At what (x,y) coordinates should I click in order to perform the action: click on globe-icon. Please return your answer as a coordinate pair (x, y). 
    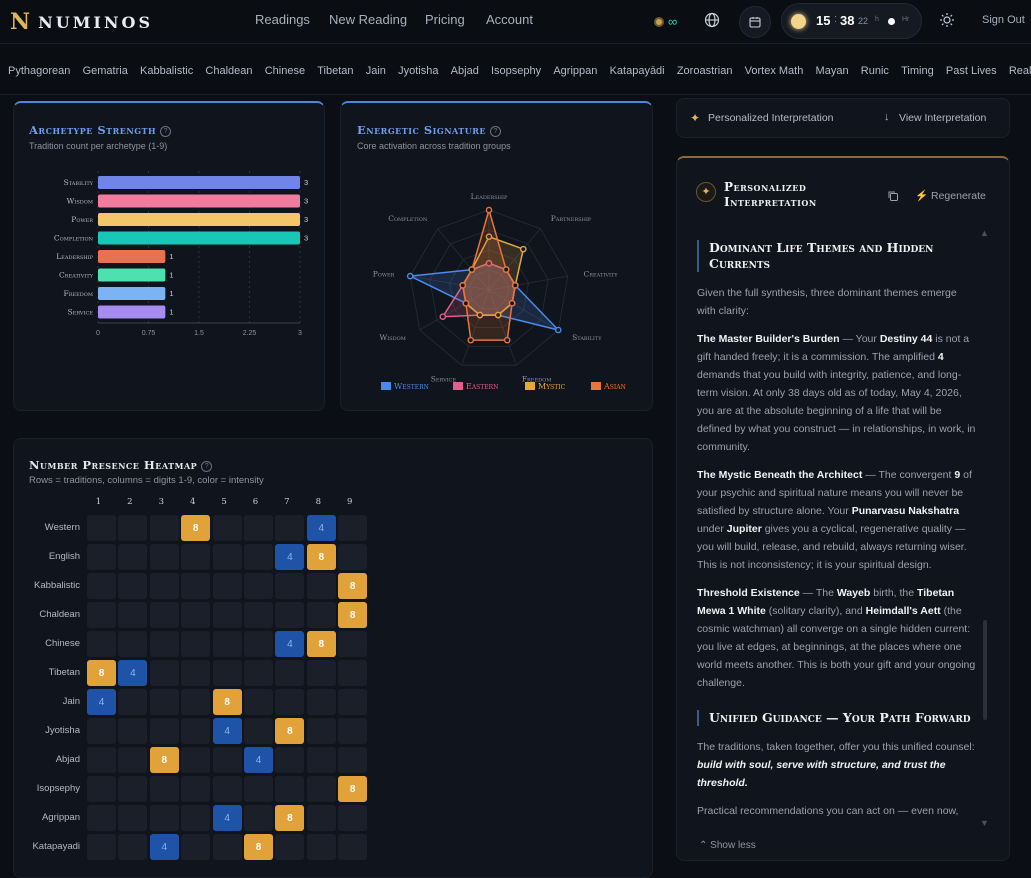
    Looking at the image, I should click on (712, 22).